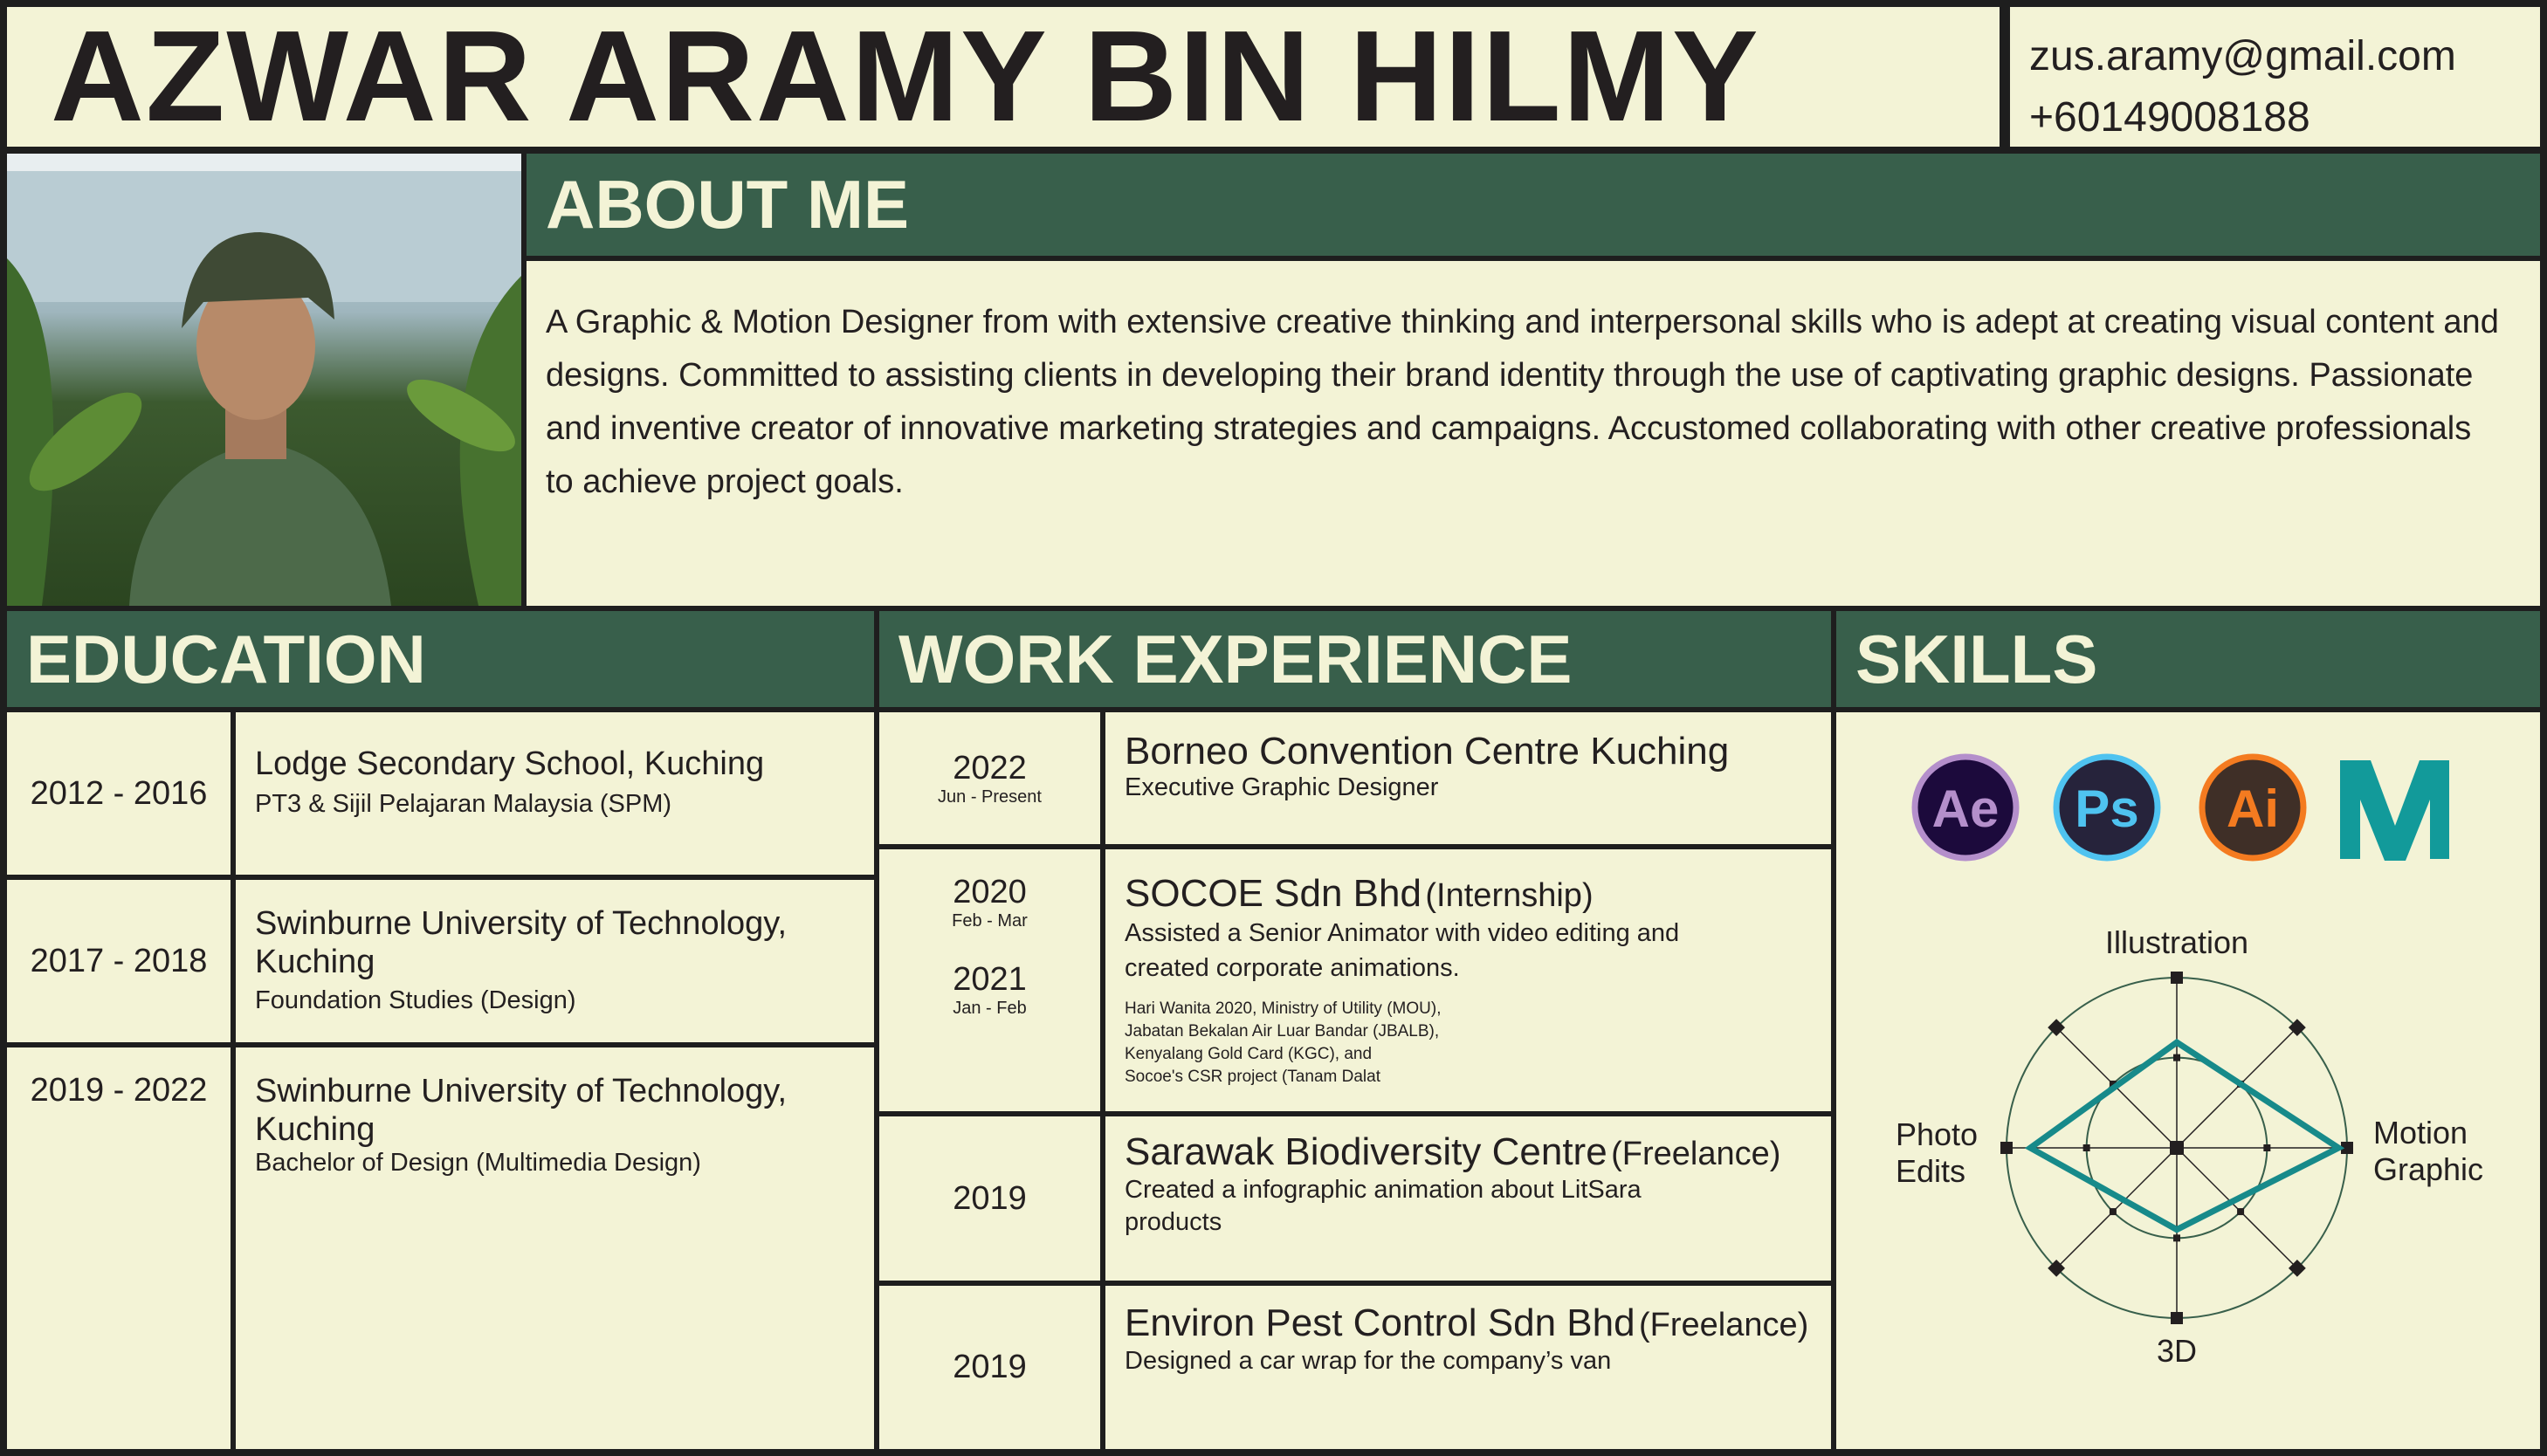  Describe the element at coordinates (2428, 1169) in the screenshot. I see `radar-label-motion: Graphic` at that location.